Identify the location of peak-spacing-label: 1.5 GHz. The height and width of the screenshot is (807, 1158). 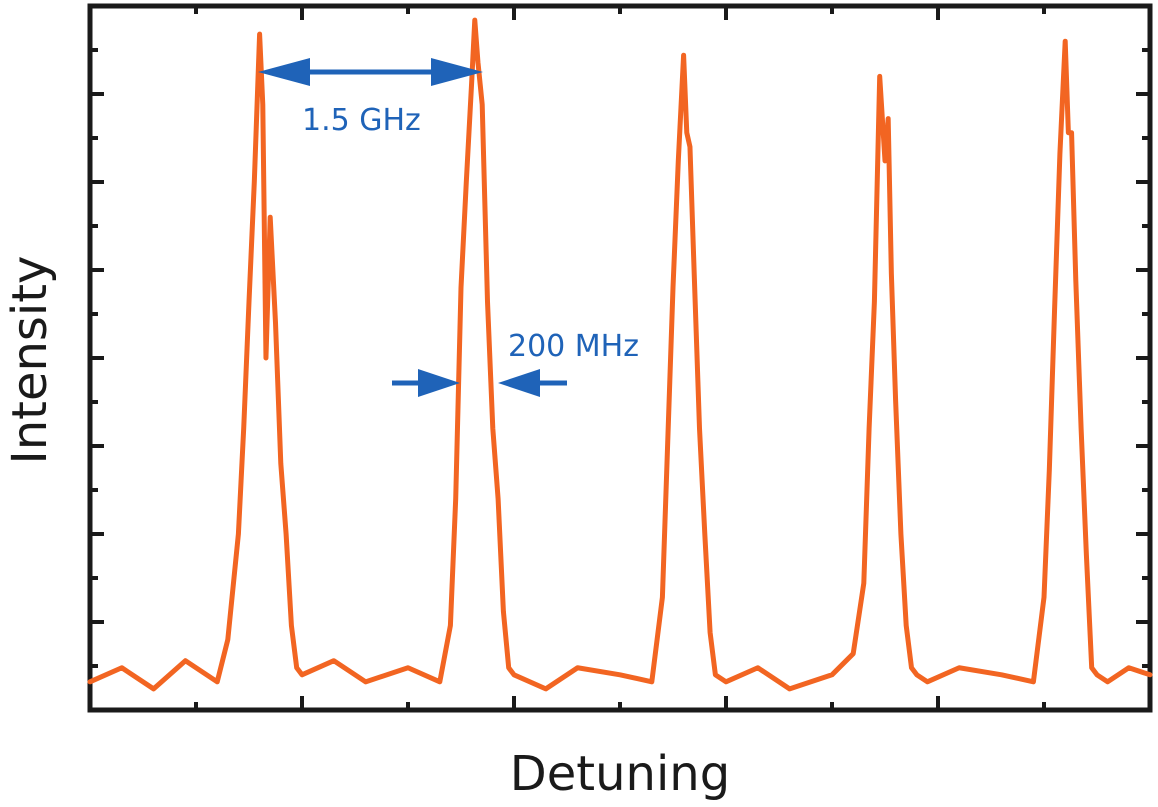
(361, 120).